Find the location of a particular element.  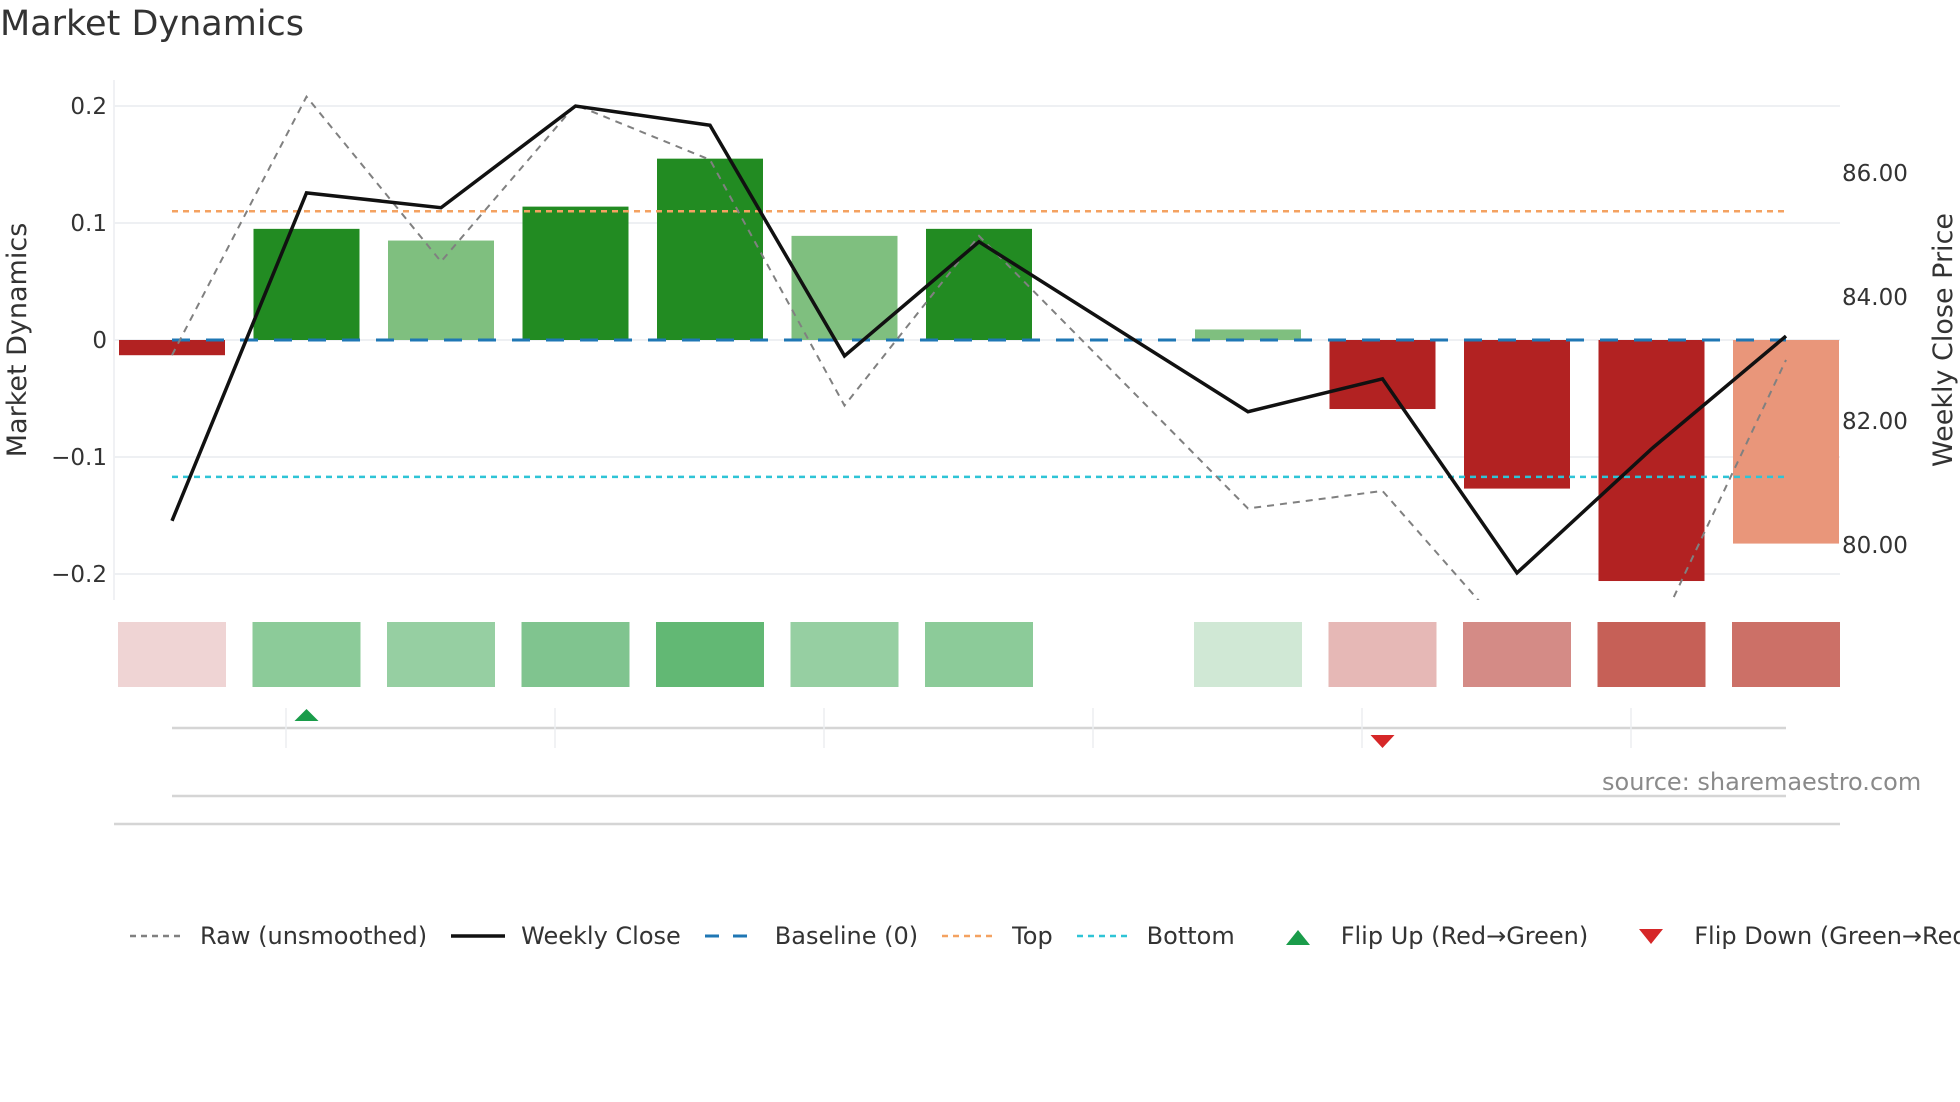

legend-label: Top is located at coordinates (1032, 936).